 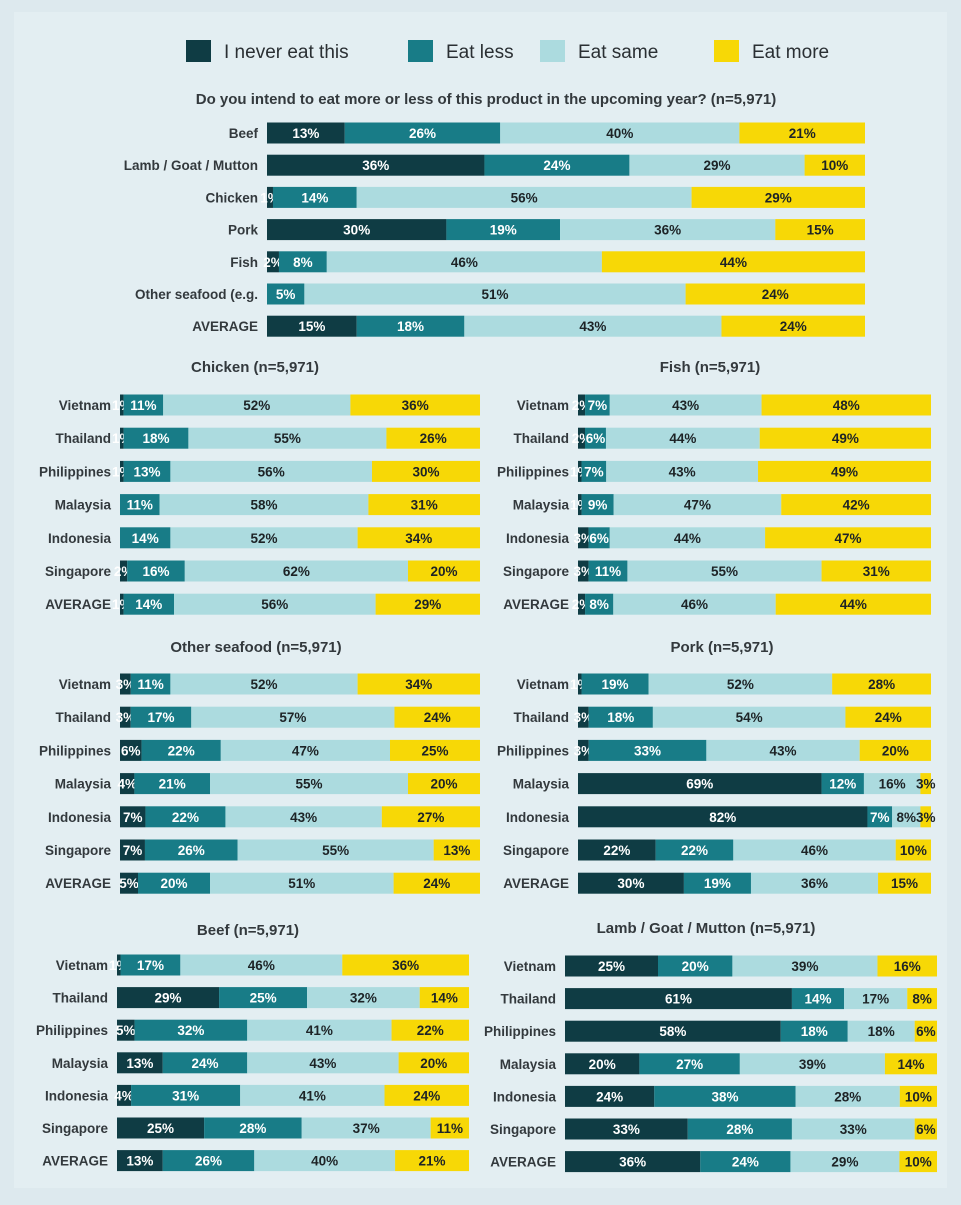 What do you see at coordinates (547, 262) in the screenshot?
I see `bar-row-fish: Fish 2% 8% 46% 44%` at bounding box center [547, 262].